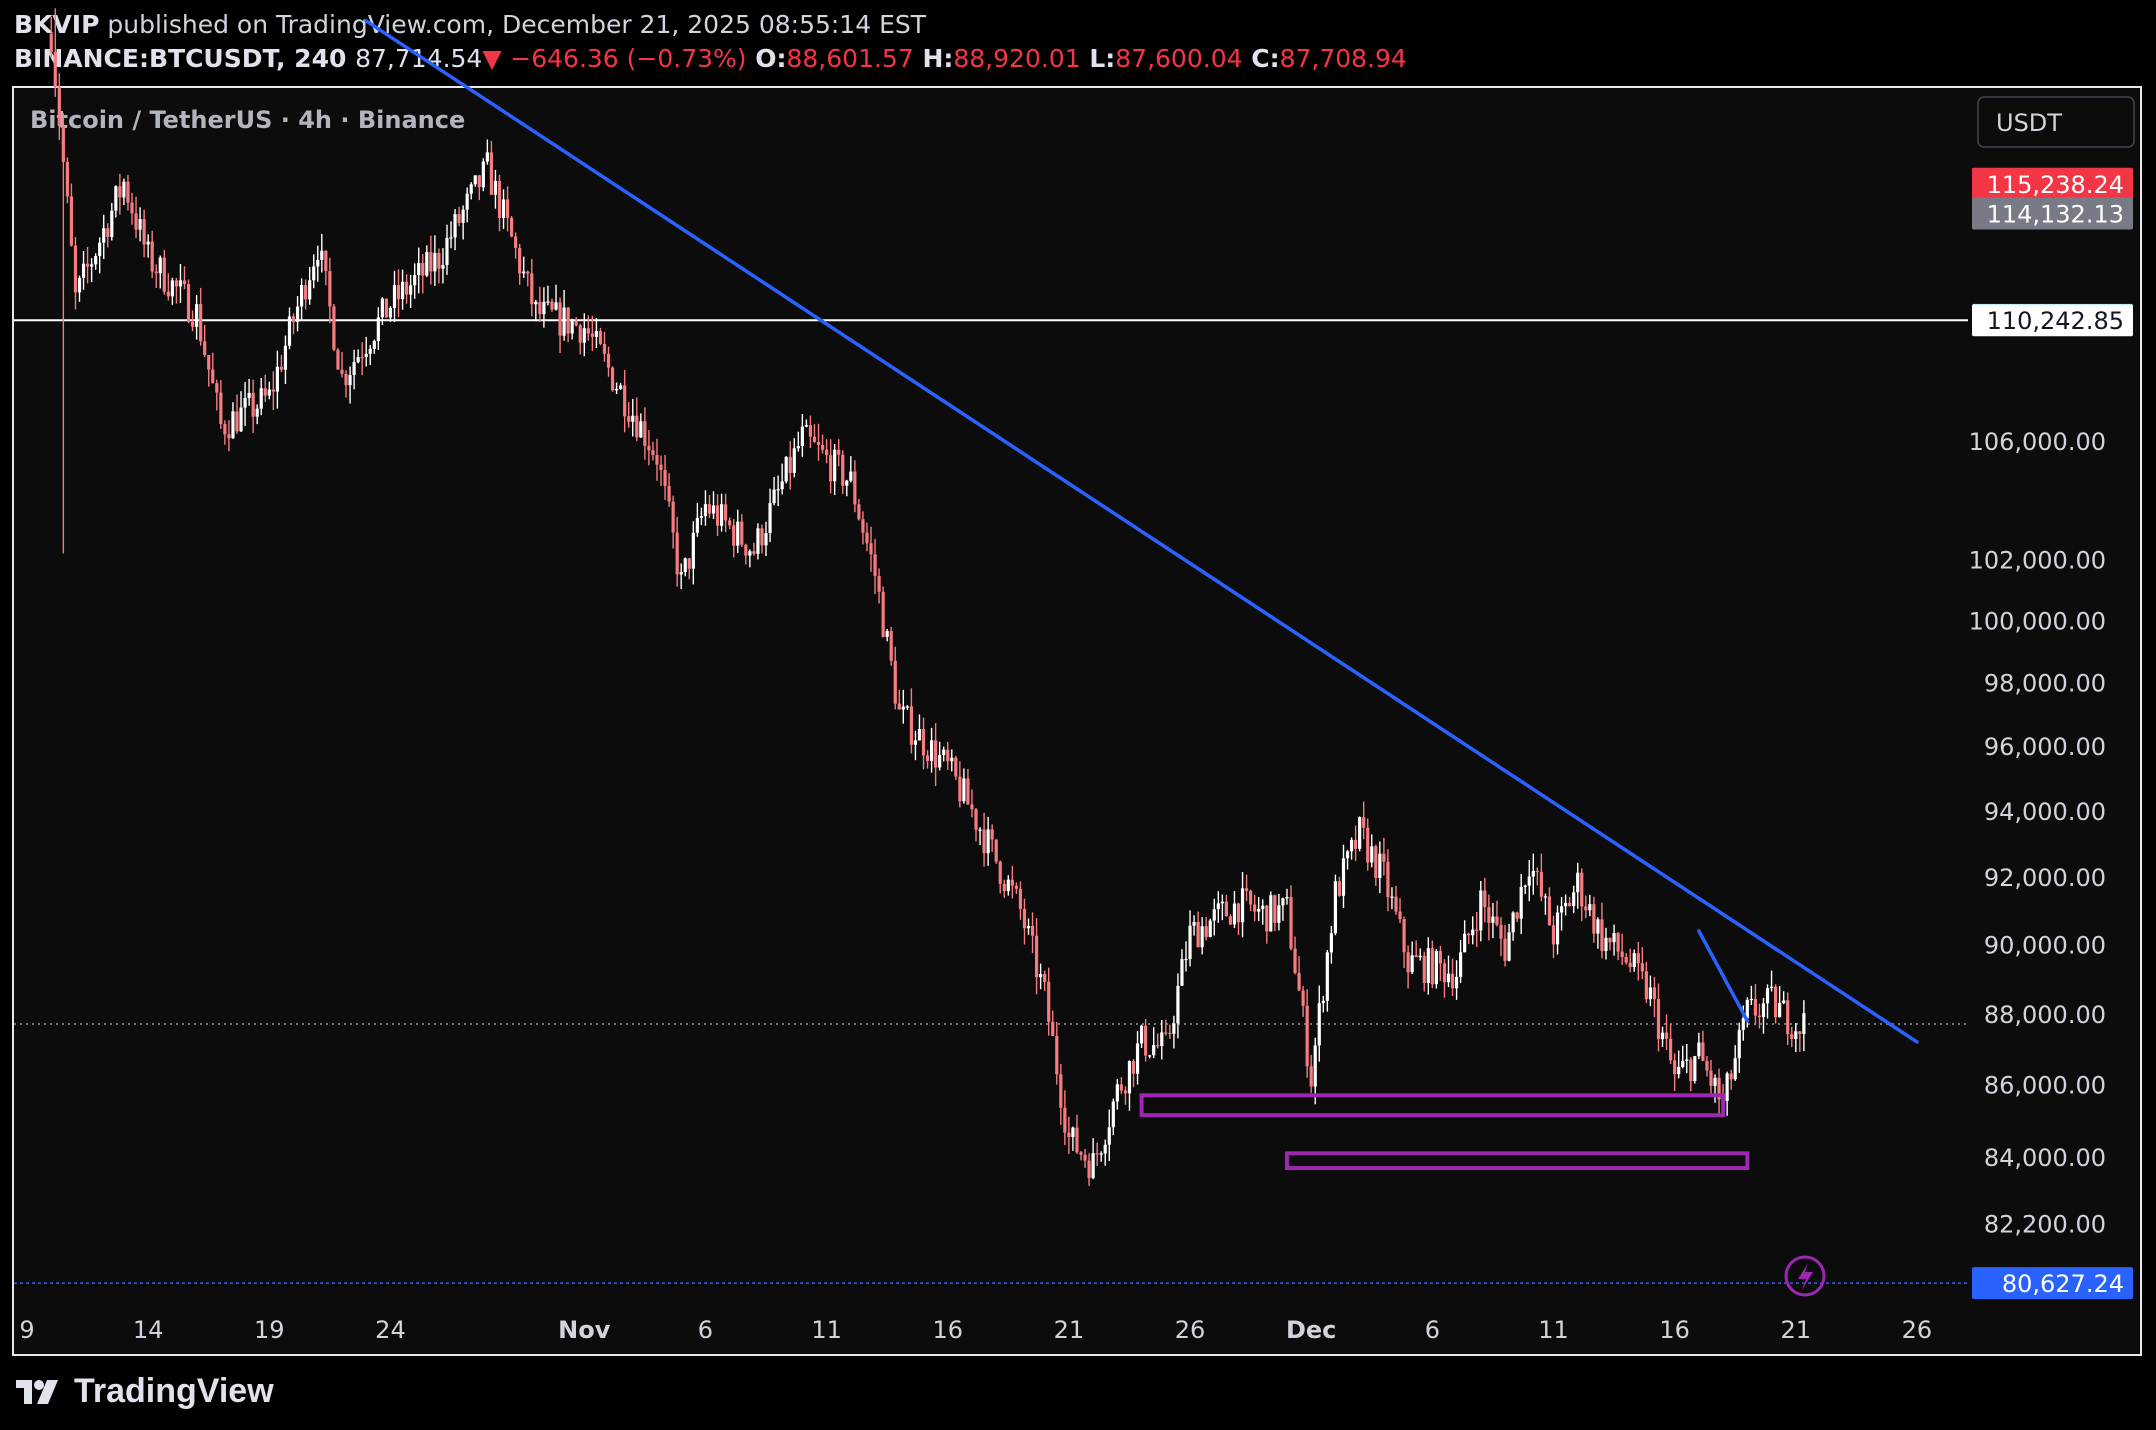 Image resolution: width=2156 pixels, height=1430 pixels. What do you see at coordinates (850, 58) in the screenshot?
I see `open-value: 88,601.57` at bounding box center [850, 58].